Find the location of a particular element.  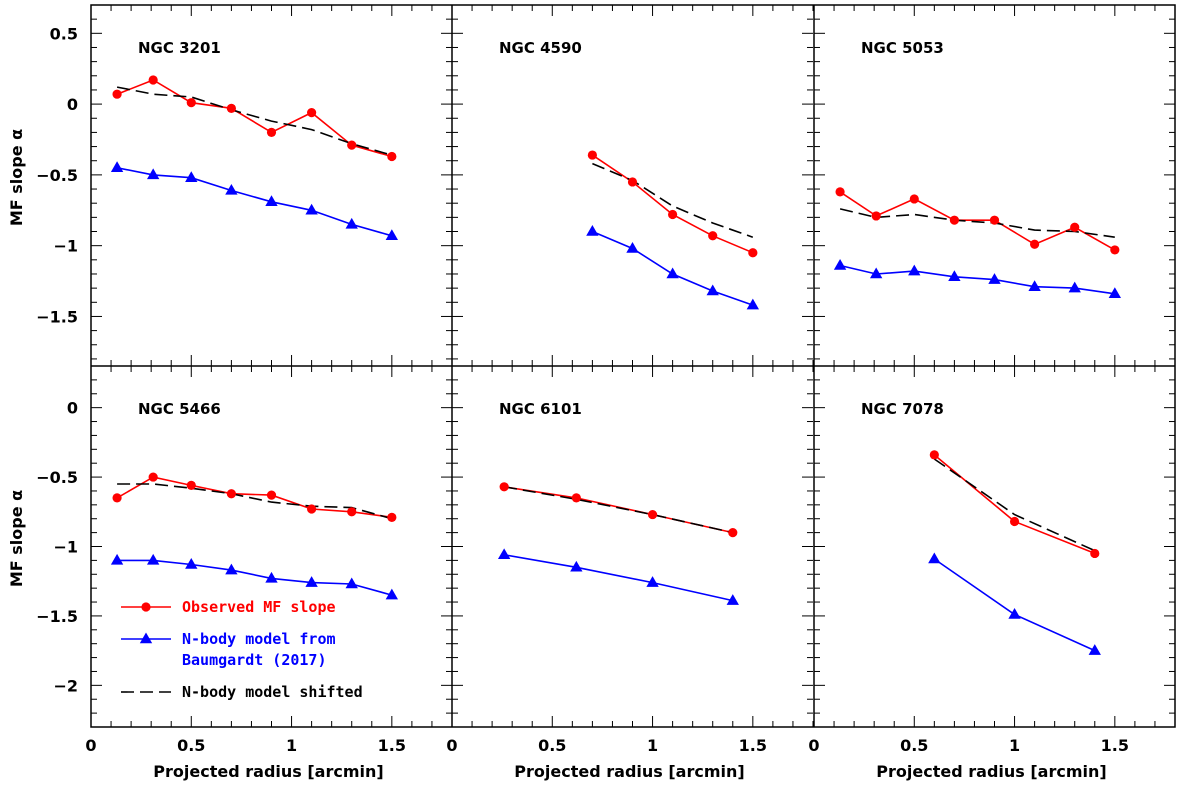

panel-ngc-4590: NGC 4590 is located at coordinates (629, 174).